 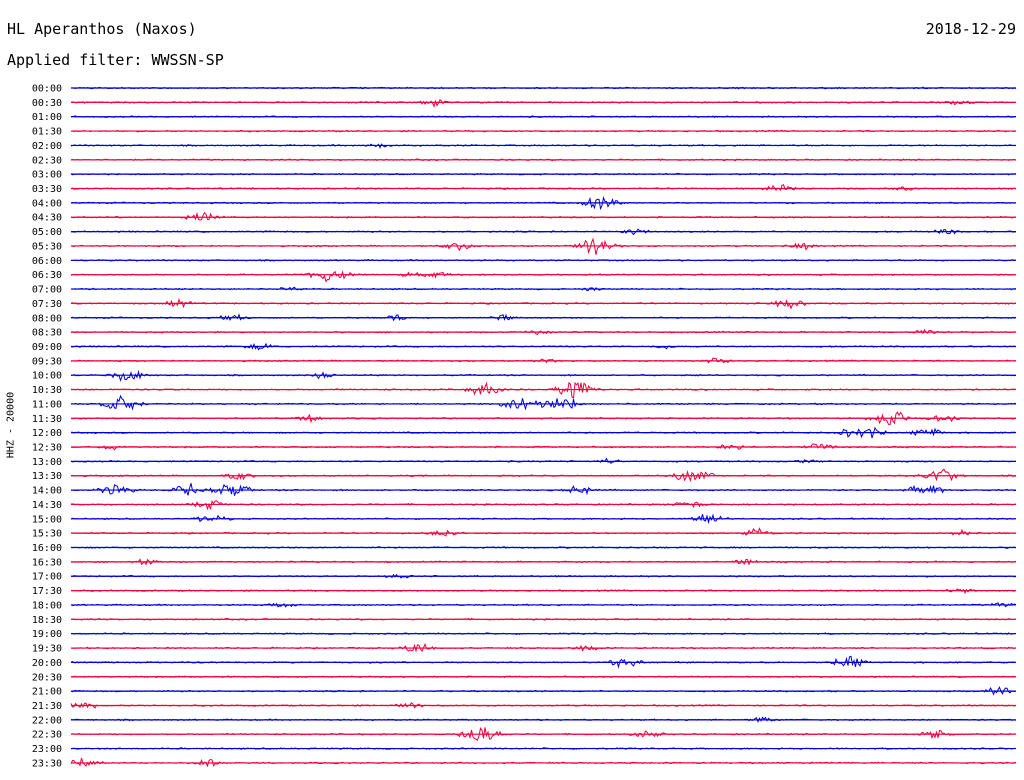 What do you see at coordinates (47, 720) in the screenshot?
I see `row-time-label: 22:00` at bounding box center [47, 720].